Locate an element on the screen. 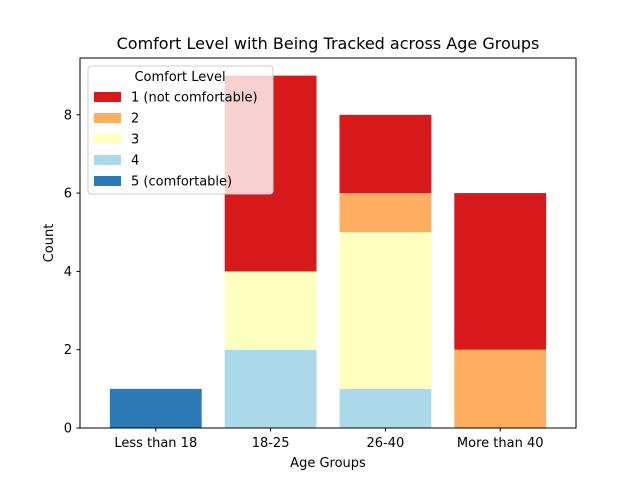 This screenshot has width=640, height=485. legend-title: Comfort Level is located at coordinates (179, 77).